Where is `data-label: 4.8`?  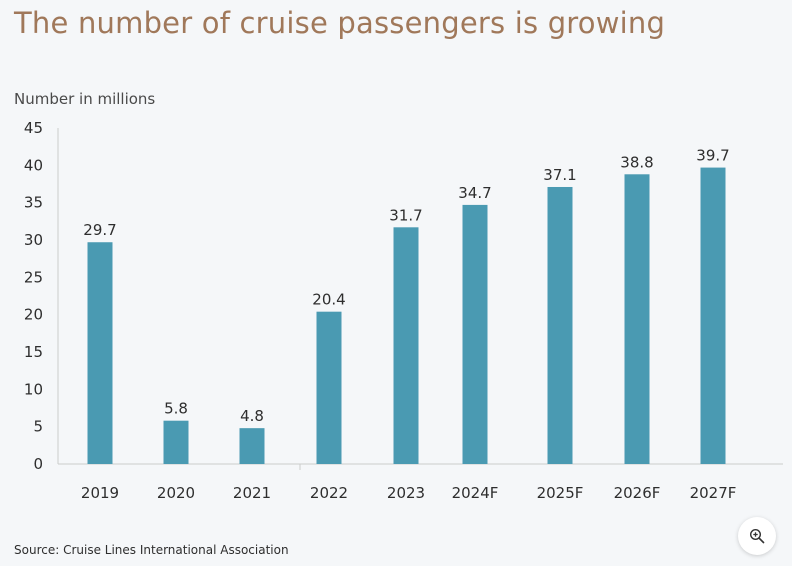 data-label: 4.8 is located at coordinates (252, 416).